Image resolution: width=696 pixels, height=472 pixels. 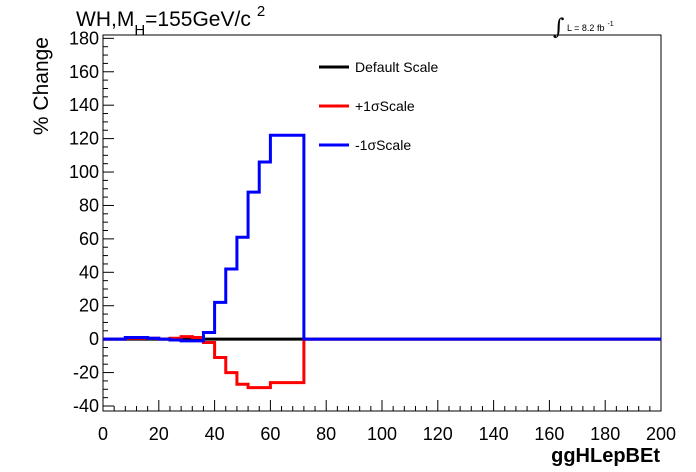 I want to click on y-tick-label: 40, so click(x=89, y=272).